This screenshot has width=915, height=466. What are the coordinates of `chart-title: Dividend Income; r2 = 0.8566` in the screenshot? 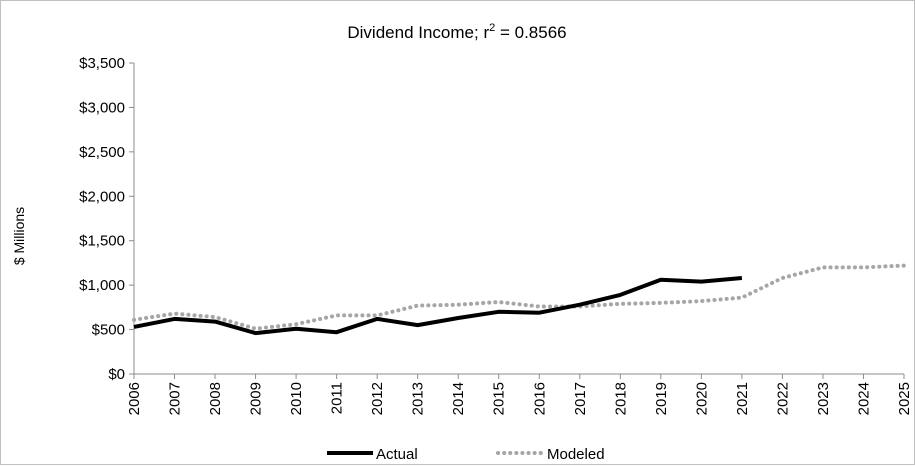 It's located at (456, 32).